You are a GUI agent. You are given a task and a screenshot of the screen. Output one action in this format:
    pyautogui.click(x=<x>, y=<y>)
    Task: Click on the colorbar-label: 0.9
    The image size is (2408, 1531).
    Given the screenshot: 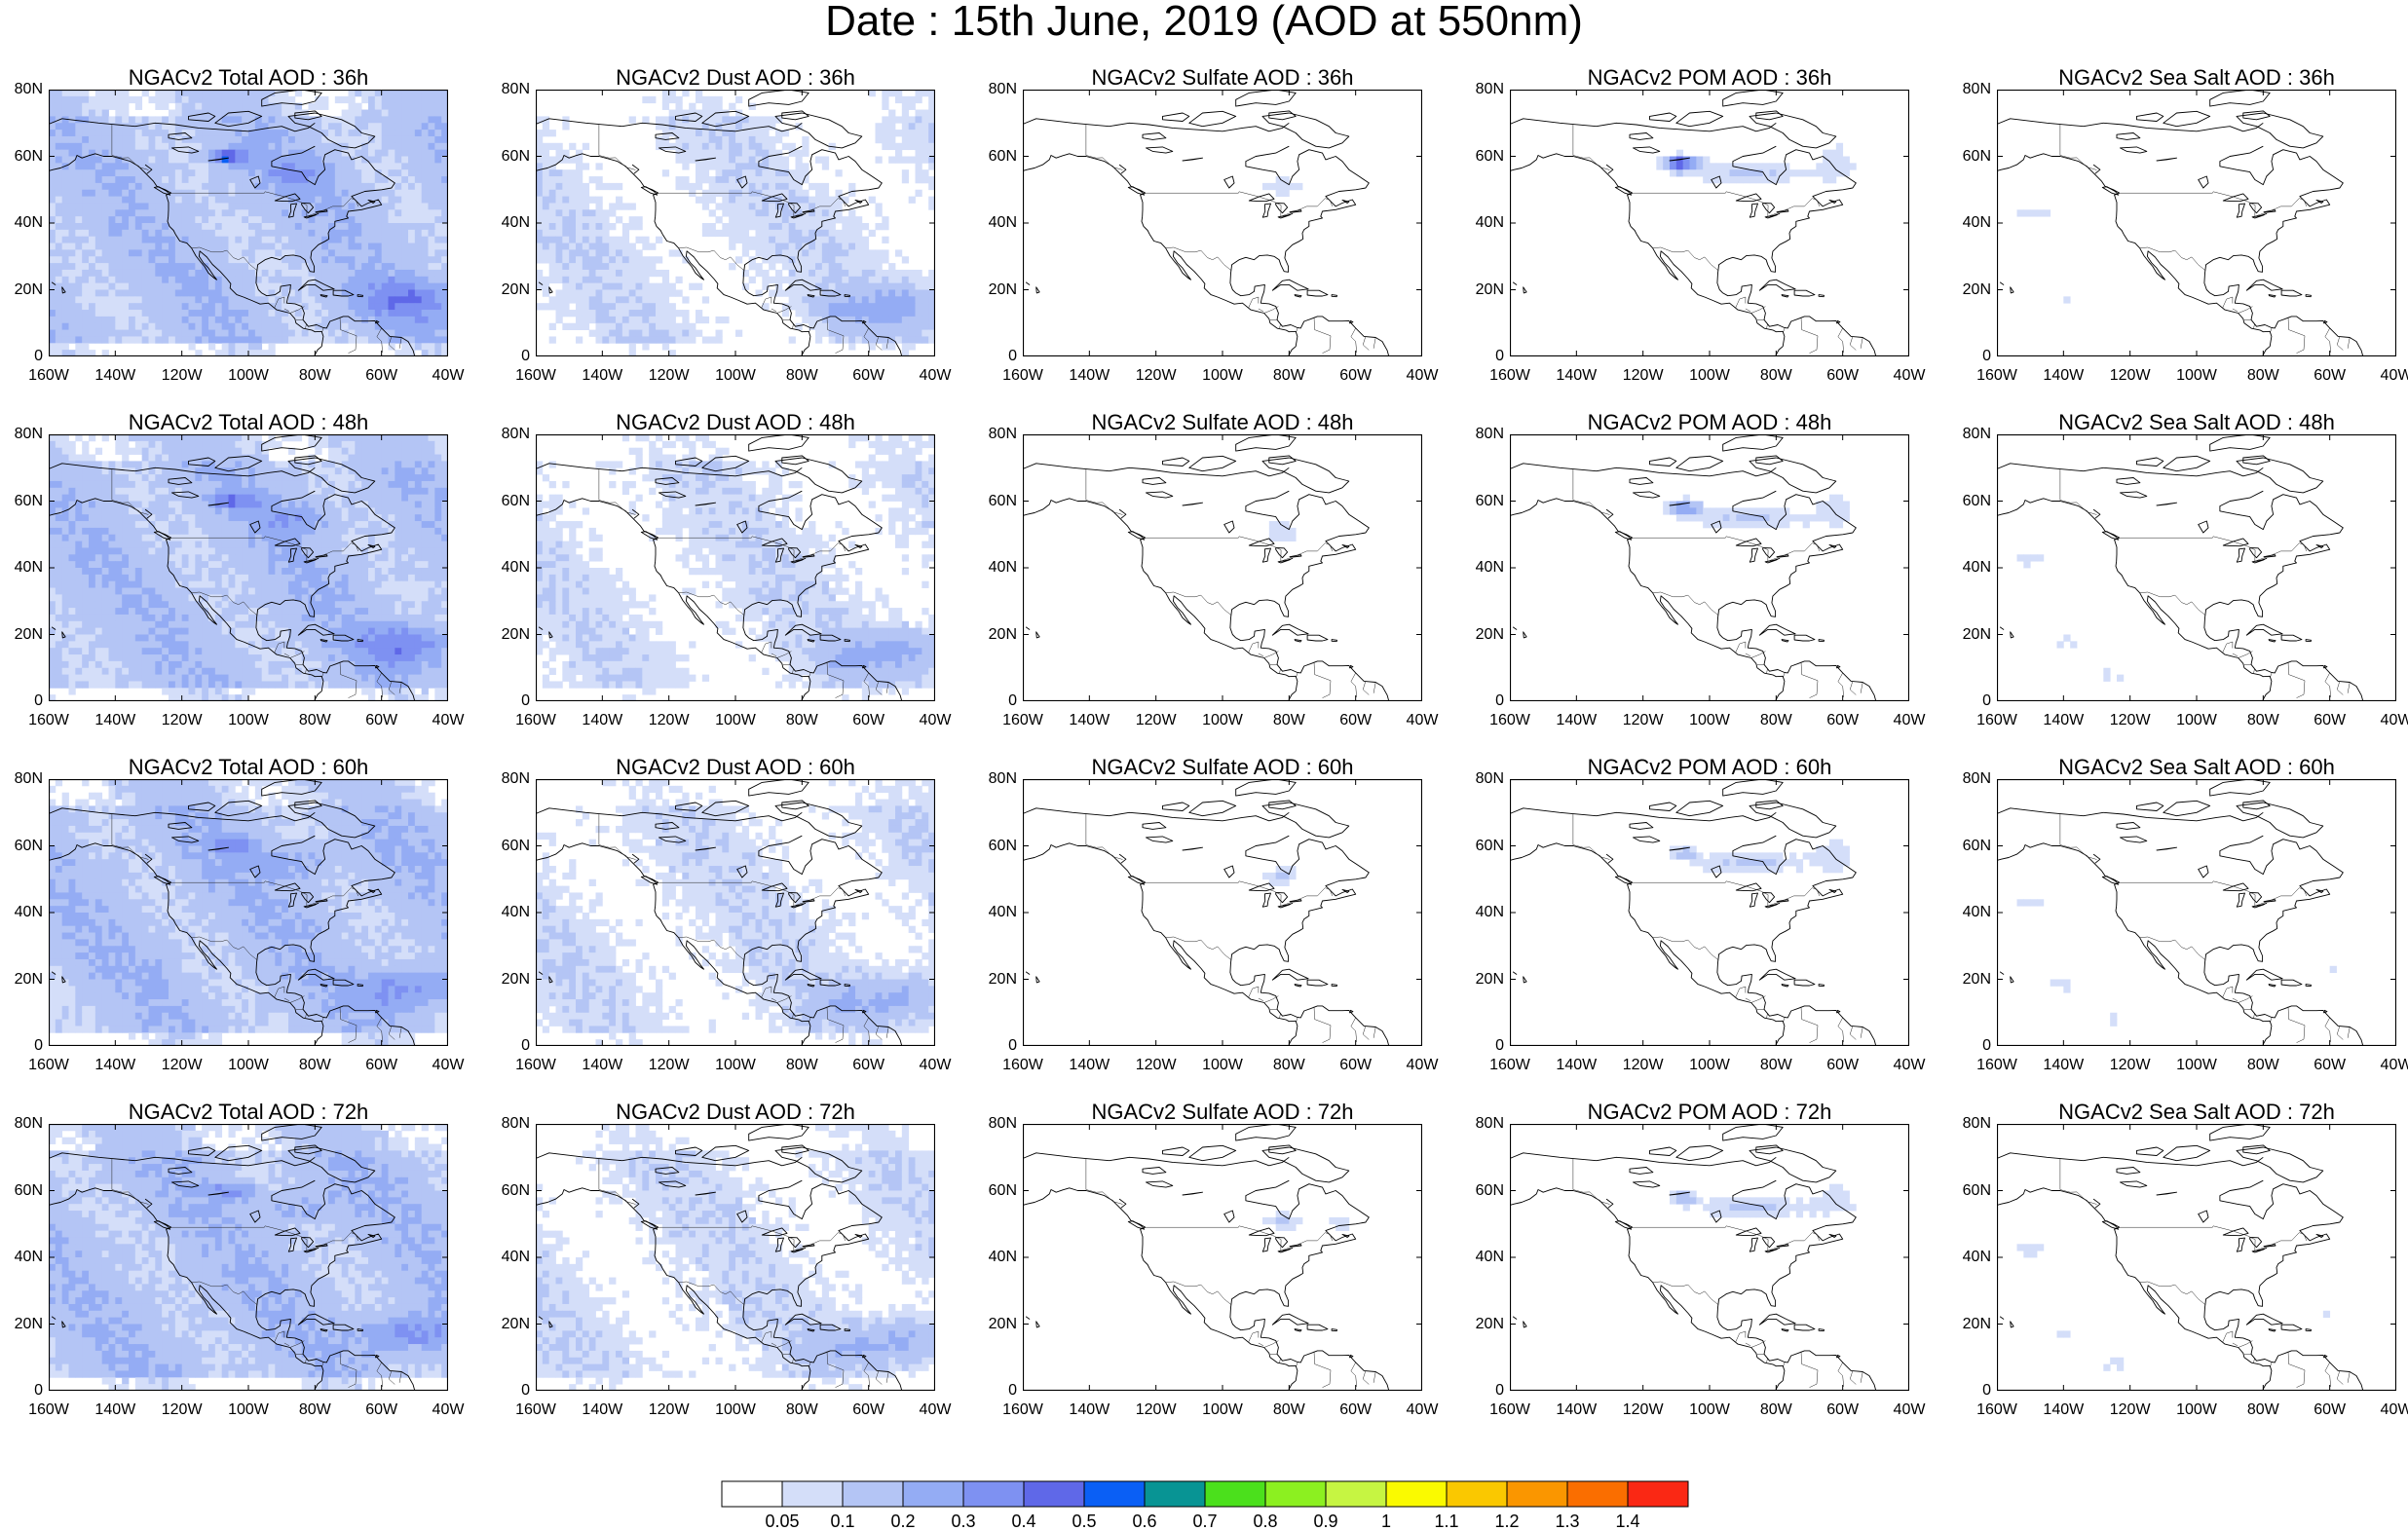 What is the action you would take?
    pyautogui.click(x=1325, y=1521)
    